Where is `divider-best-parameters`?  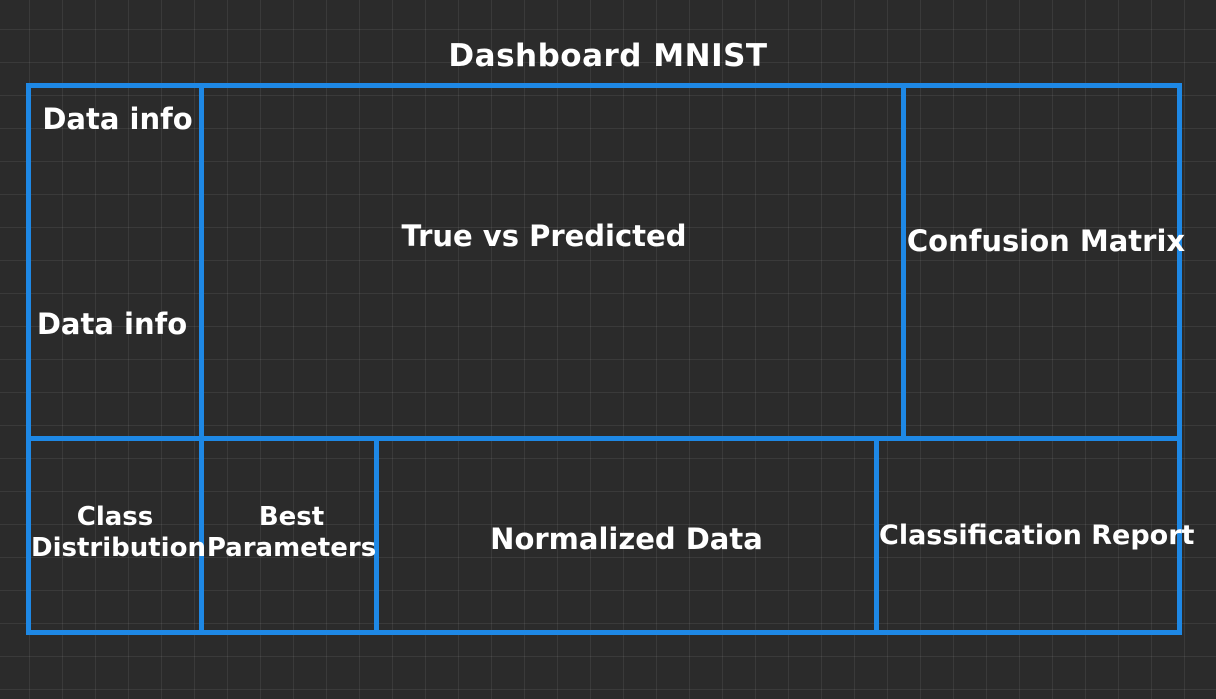
divider-best-parameters is located at coordinates (376, 535).